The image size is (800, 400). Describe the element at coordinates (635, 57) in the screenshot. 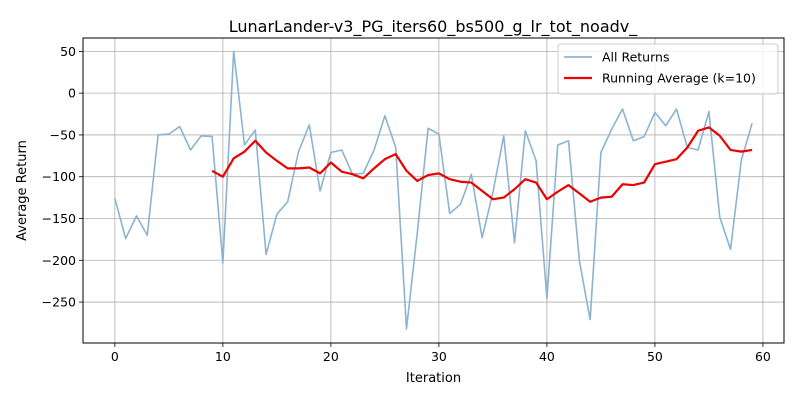

I see `legend-label-all-returns: All Returns` at that location.